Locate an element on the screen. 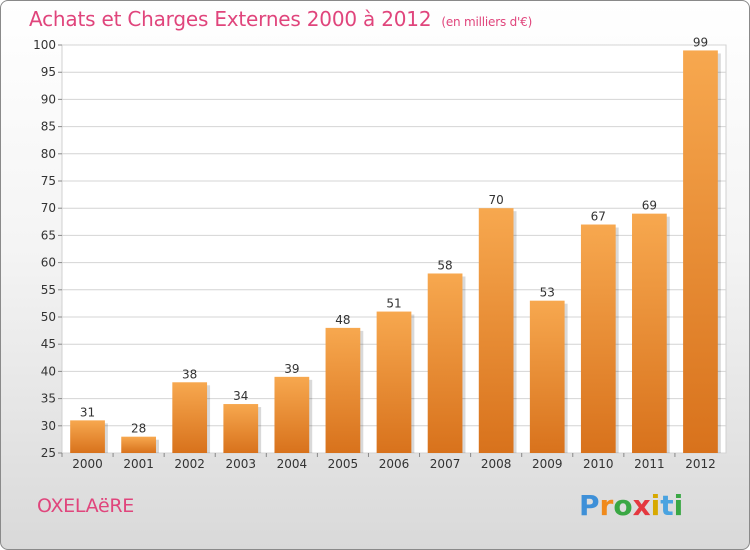 Image resolution: width=750 pixels, height=550 pixels. y-tick-label: 80 is located at coordinates (48, 154).